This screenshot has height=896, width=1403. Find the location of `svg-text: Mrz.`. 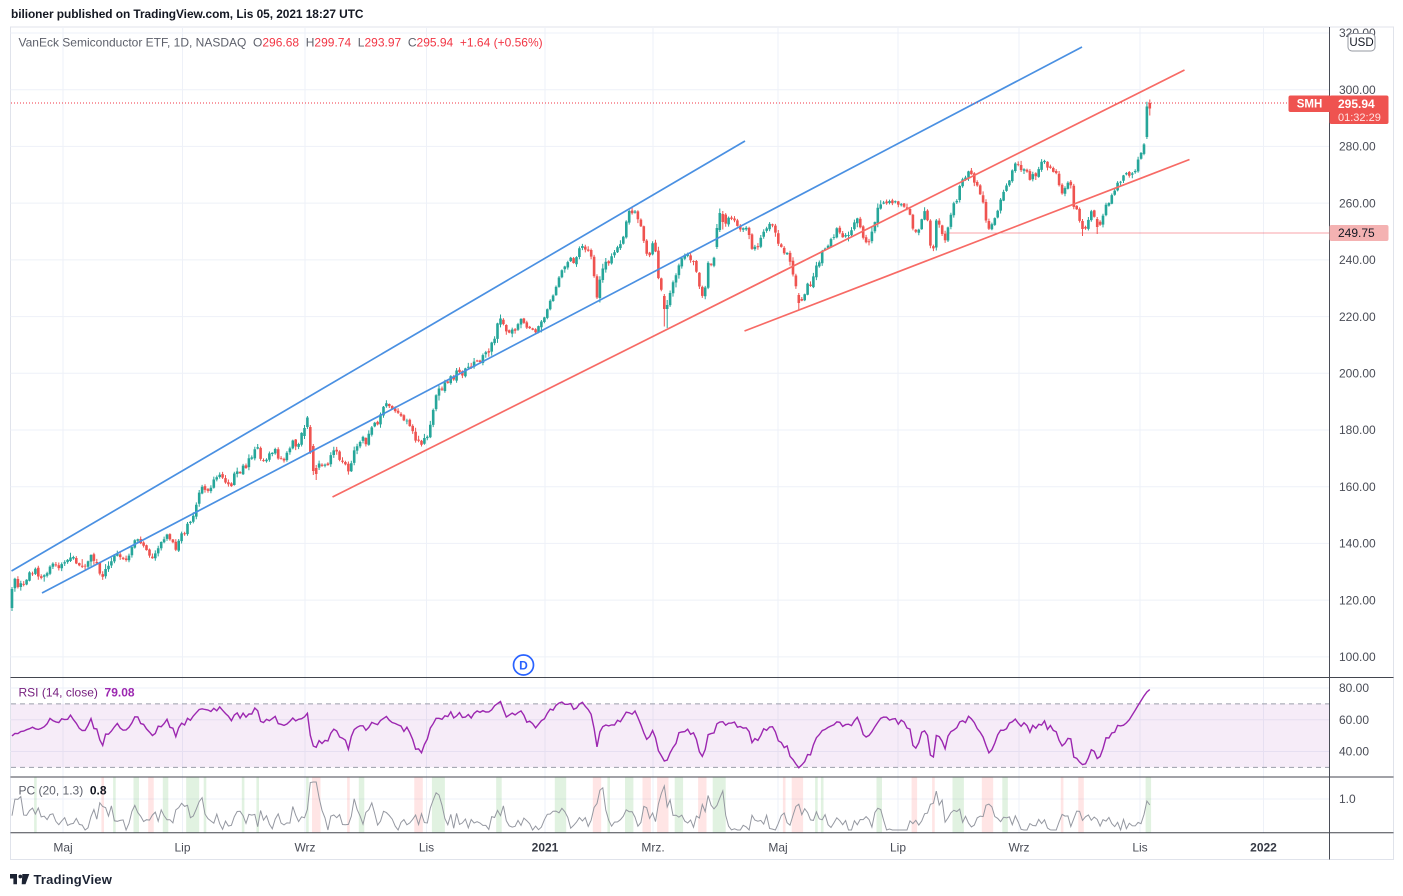

svg-text: Mrz. is located at coordinates (652, 848).